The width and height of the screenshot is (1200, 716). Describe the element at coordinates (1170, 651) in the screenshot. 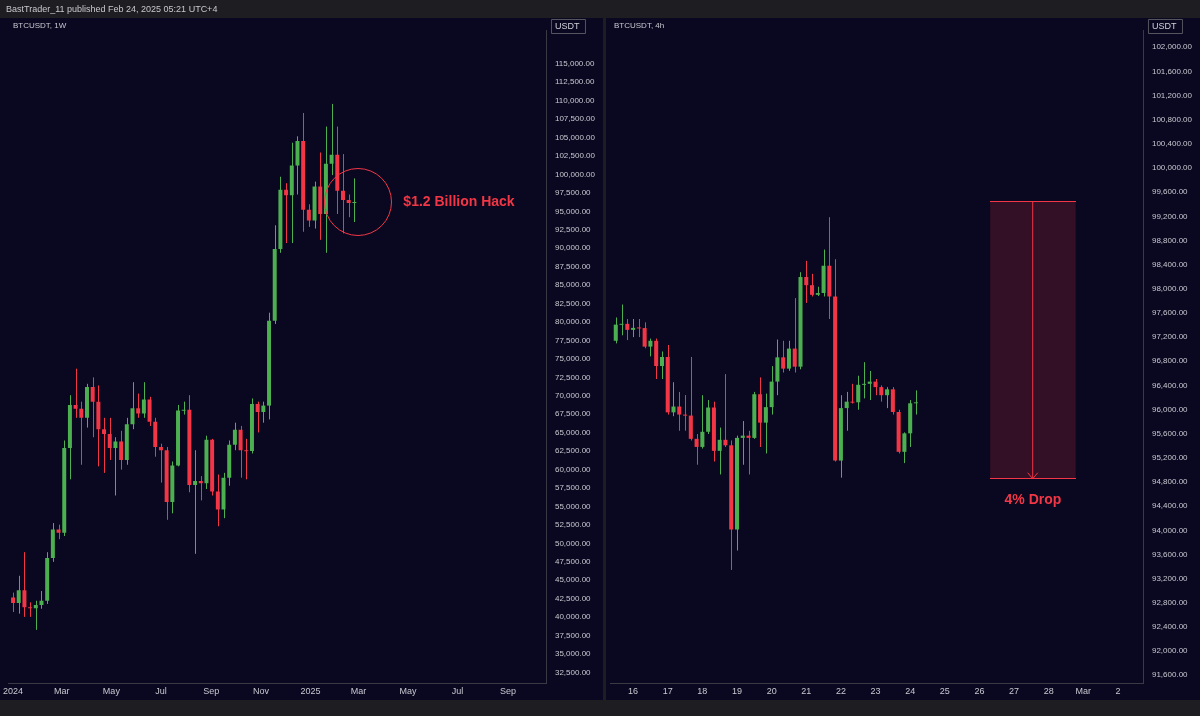

I see `y-tick-label: 92,000.00` at that location.